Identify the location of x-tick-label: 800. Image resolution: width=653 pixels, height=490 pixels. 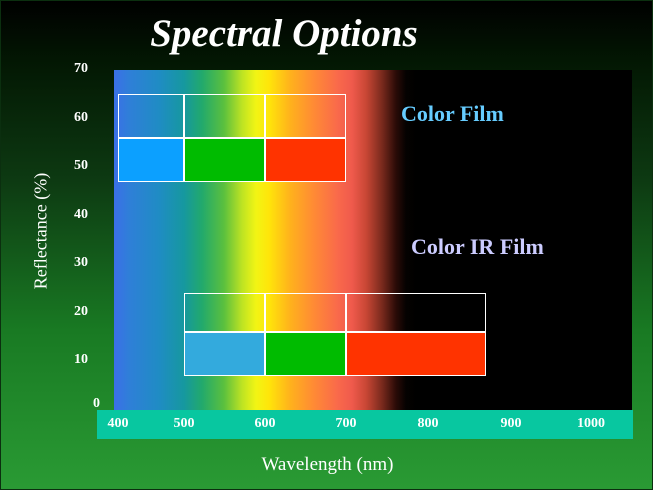
(428, 423).